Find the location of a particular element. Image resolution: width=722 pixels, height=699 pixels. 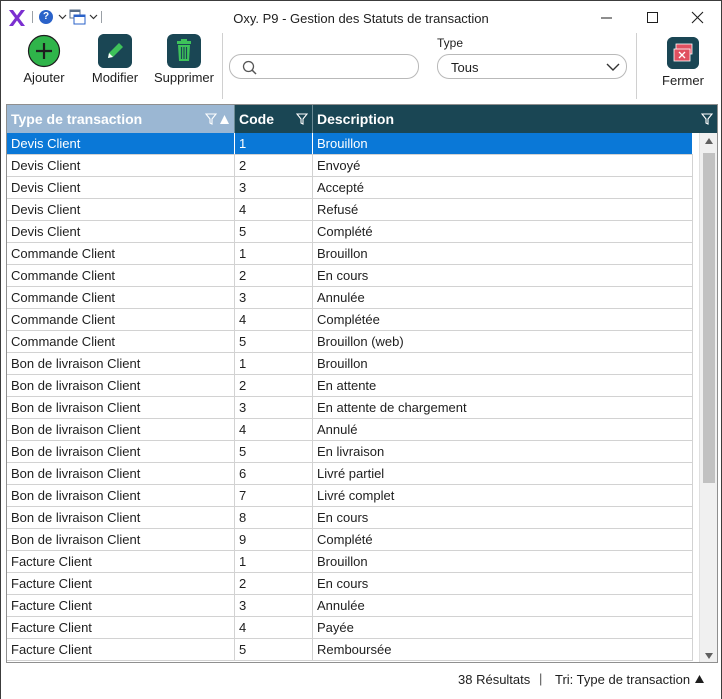

table-row: Devis Client 2 Envoyé is located at coordinates (350, 166).